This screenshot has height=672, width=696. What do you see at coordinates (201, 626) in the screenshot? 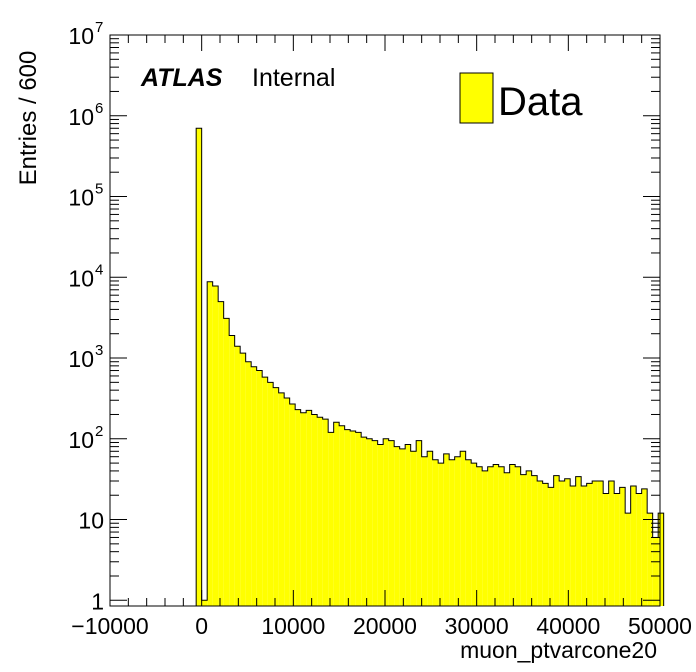
I see `x-tick-label: 0` at bounding box center [201, 626].